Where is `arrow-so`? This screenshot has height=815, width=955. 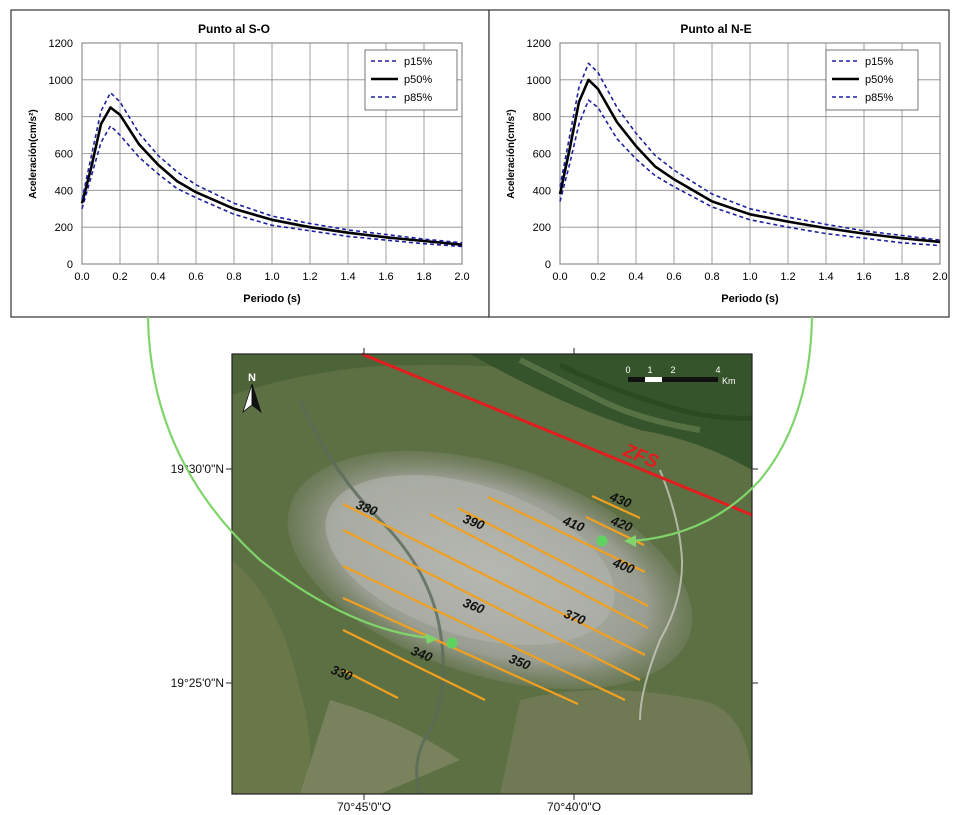 arrow-so is located at coordinates (288, 478).